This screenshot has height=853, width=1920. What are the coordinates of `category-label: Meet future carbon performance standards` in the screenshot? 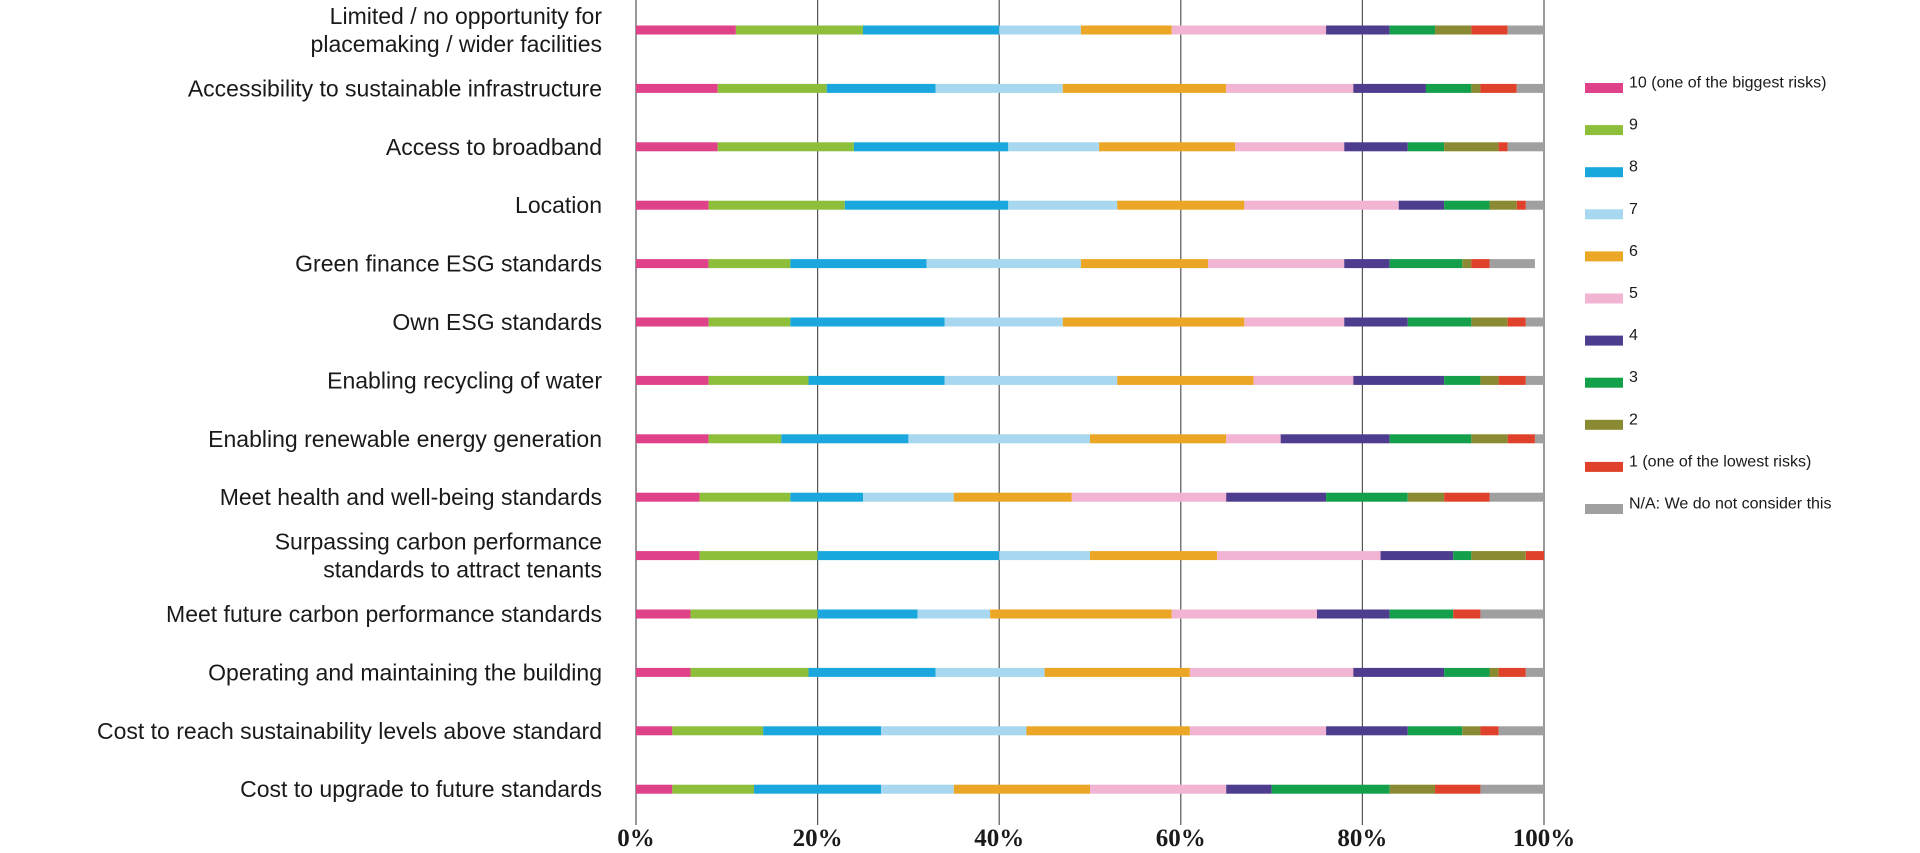 It's located at (384, 614).